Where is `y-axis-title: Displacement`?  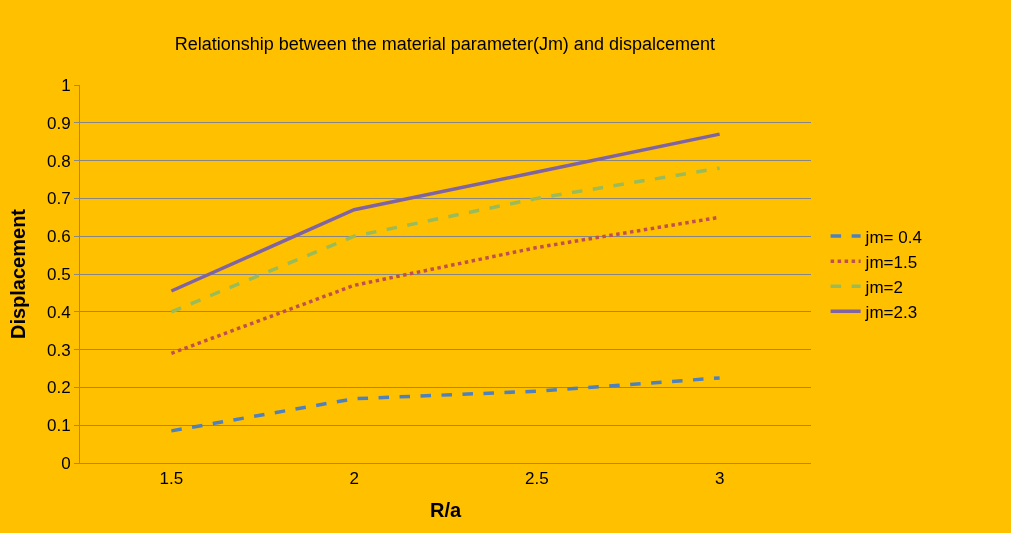
y-axis-title: Displacement is located at coordinates (18, 274).